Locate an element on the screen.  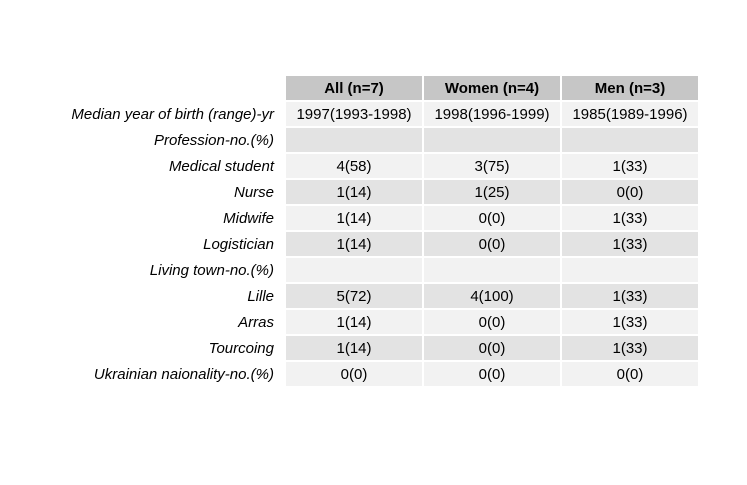
cell-women: 1998(1996-1999) is located at coordinates (492, 114).